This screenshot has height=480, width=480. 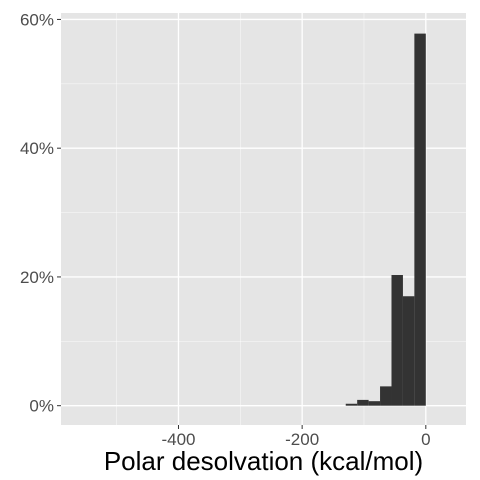 What do you see at coordinates (40, 213) in the screenshot?
I see `y-axis-ticks: 0% 20% 40% 60%` at bounding box center [40, 213].